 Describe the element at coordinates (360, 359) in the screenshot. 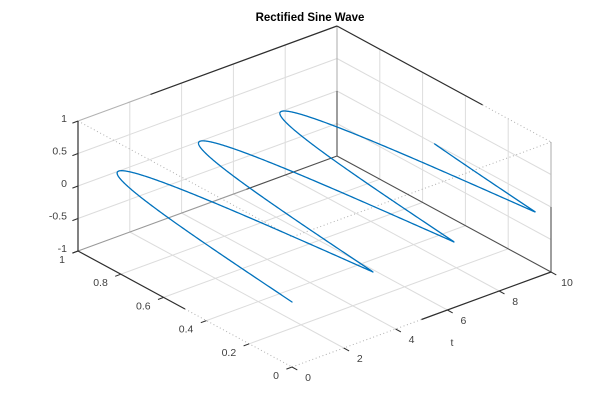

I see `tick-label: 2` at that location.